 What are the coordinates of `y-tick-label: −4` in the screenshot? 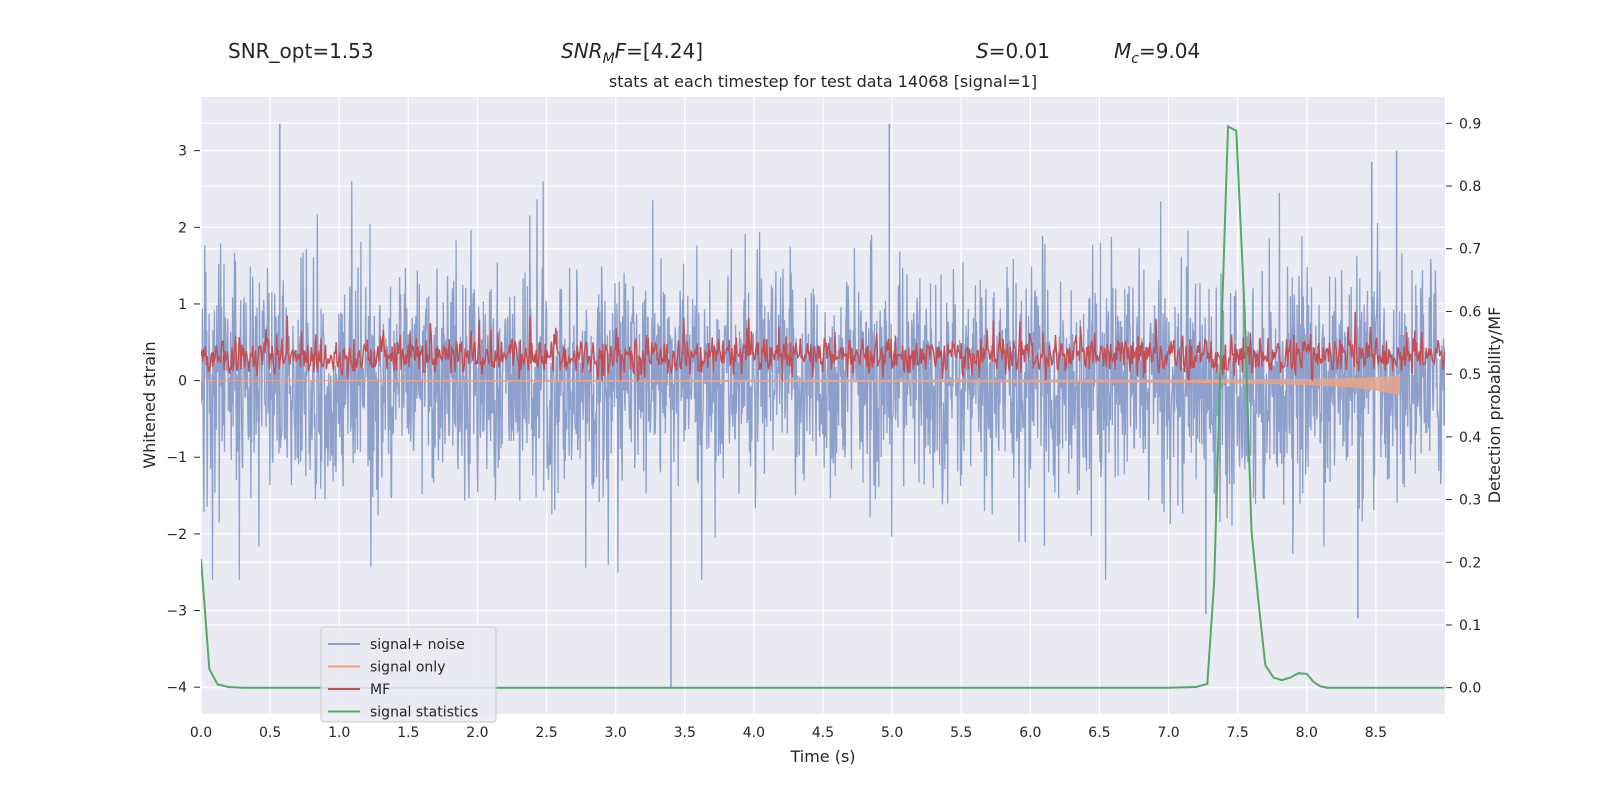 It's located at (176, 688).